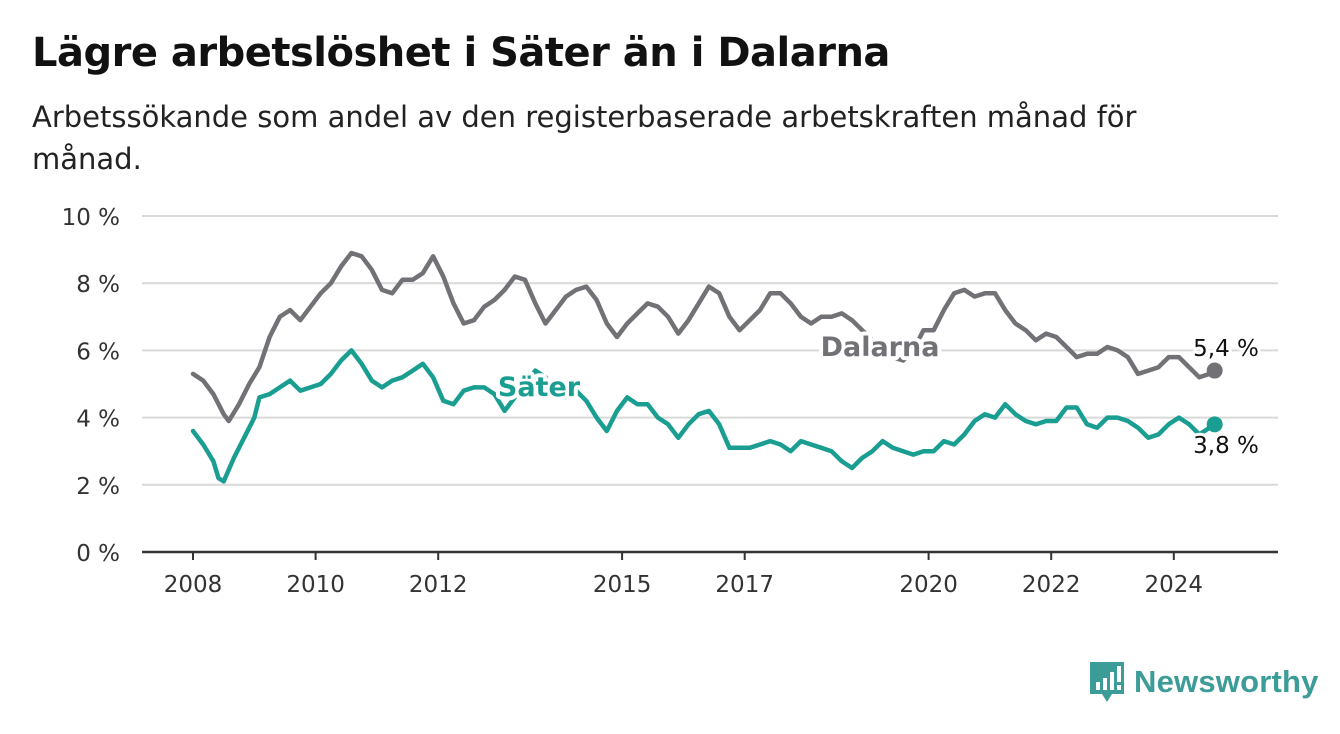 The width and height of the screenshot is (1340, 734). What do you see at coordinates (98, 420) in the screenshot?
I see `y-tick-label: 4 %` at bounding box center [98, 420].